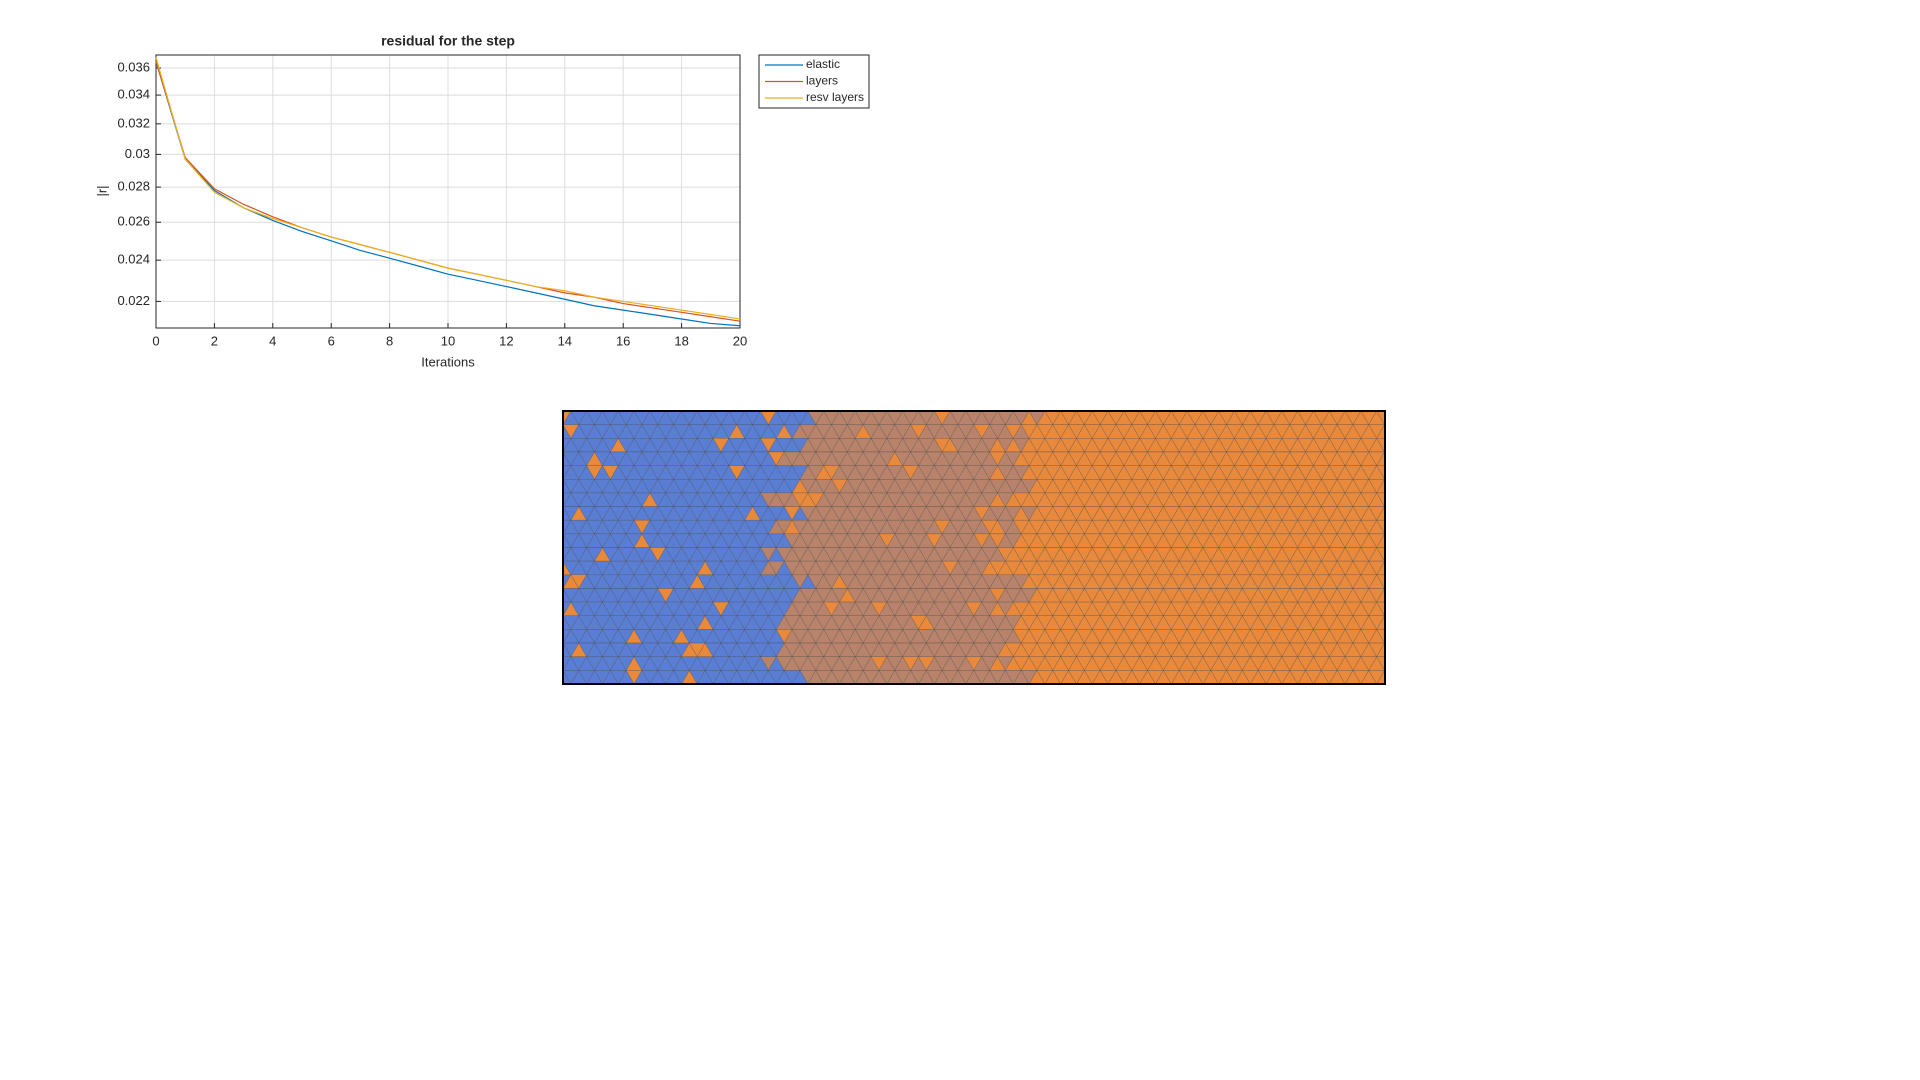 Image resolution: width=1920 pixels, height=1080 pixels. I want to click on plot-frame, so click(448, 191).